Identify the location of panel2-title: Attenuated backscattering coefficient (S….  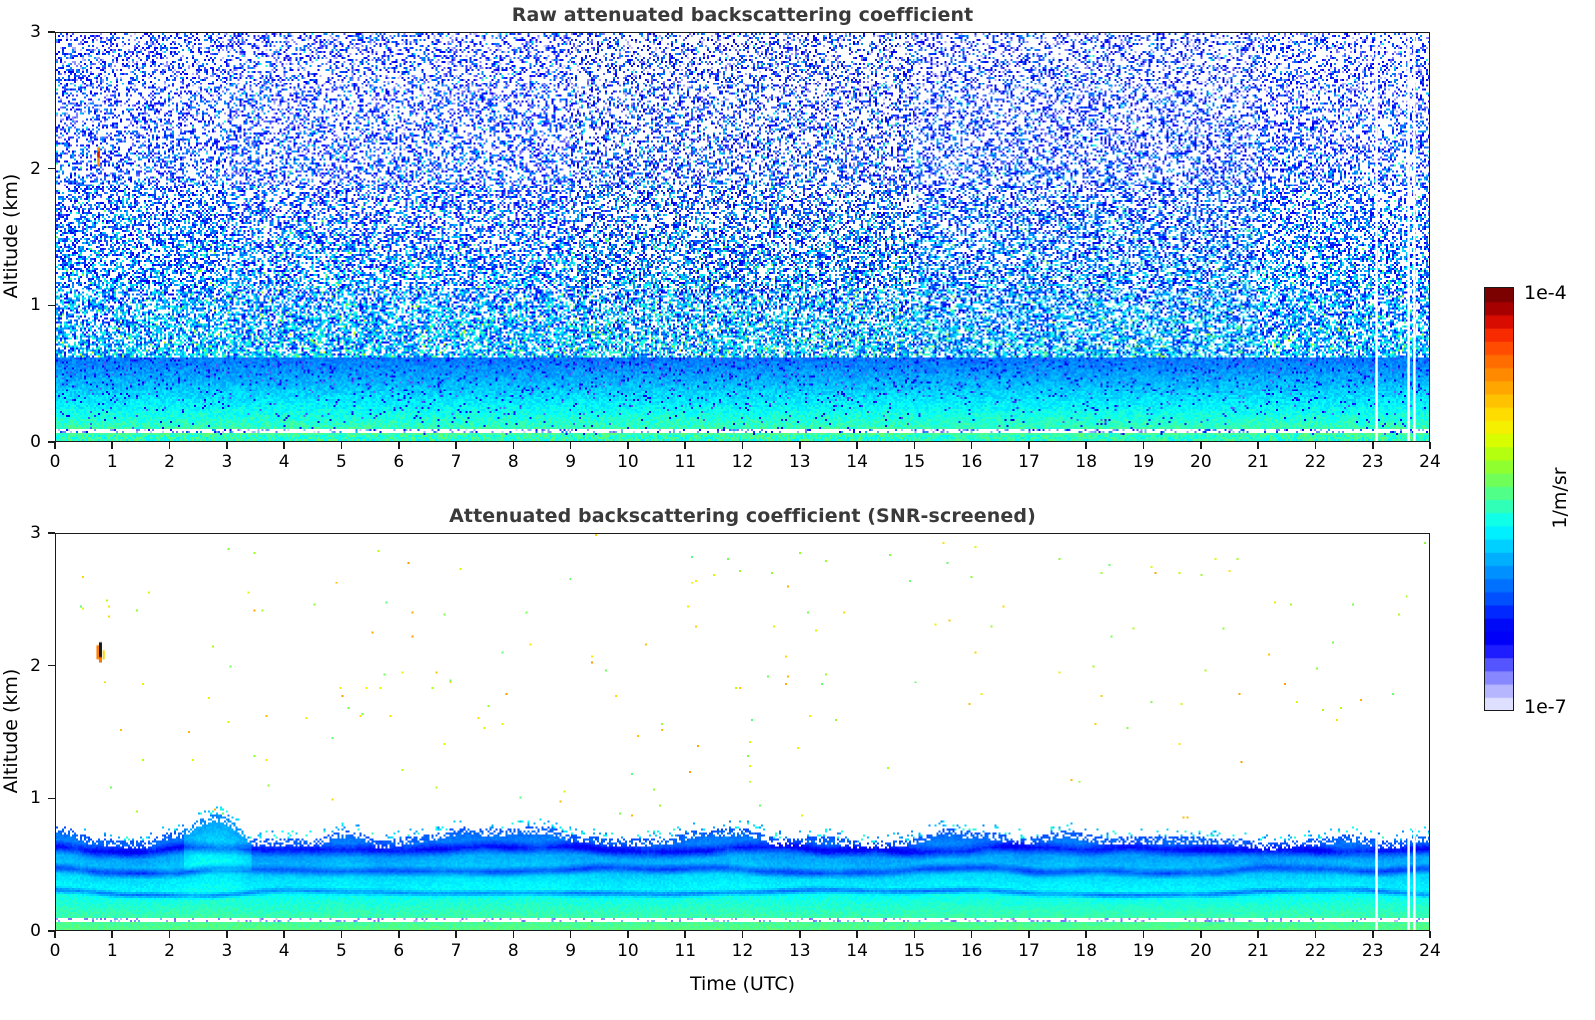
(742, 516).